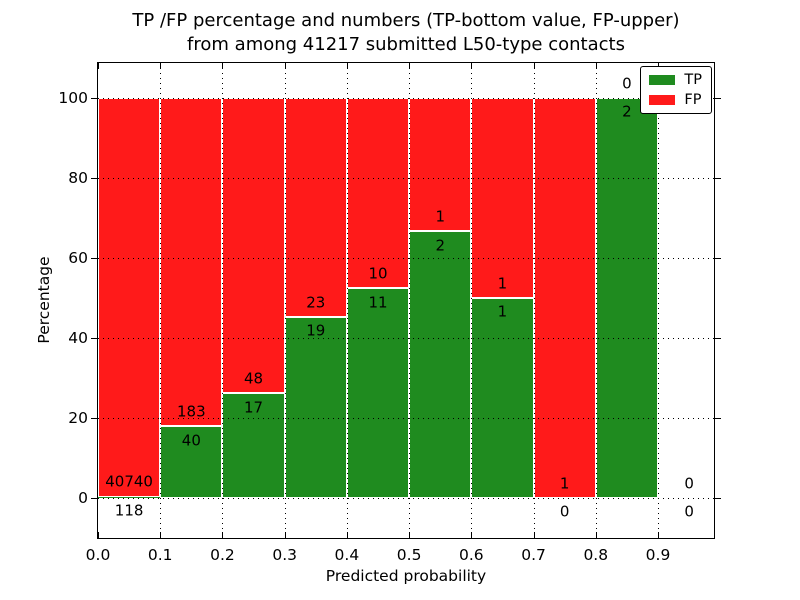 Image resolution: width=800 pixels, height=600 pixels. Describe the element at coordinates (502, 311) in the screenshot. I see `tp-count-label: 1` at that location.